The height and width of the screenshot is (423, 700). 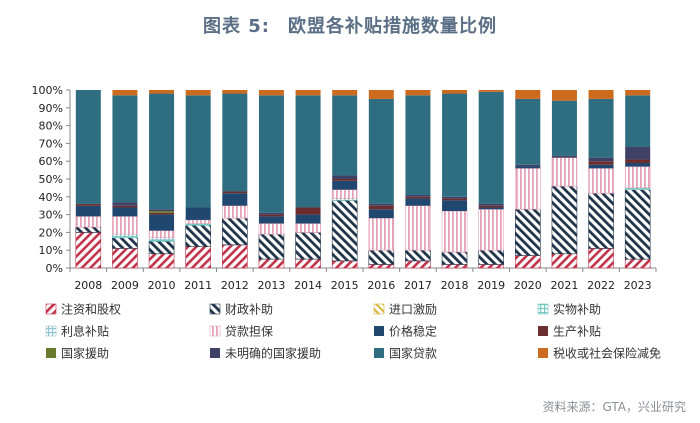 I want to click on bar-segment-2009-s9, so click(x=125, y=204).